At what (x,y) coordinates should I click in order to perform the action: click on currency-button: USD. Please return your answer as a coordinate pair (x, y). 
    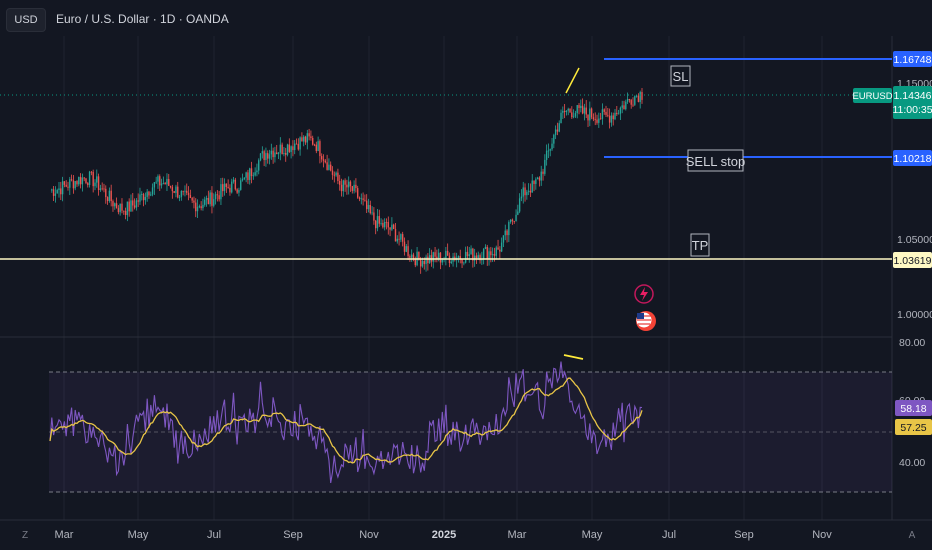
    Looking at the image, I should click on (26, 20).